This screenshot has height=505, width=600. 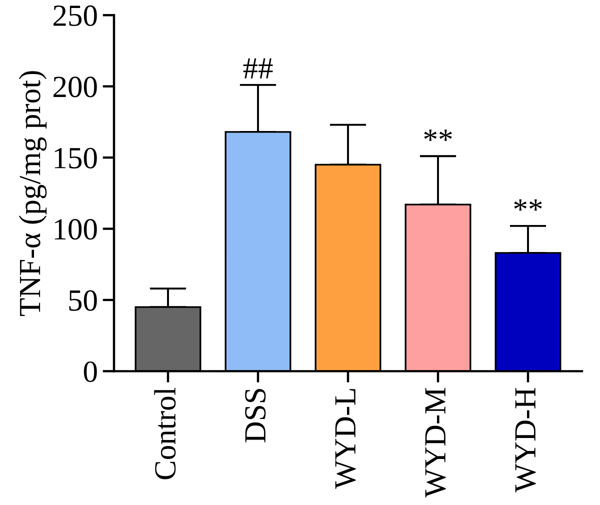 I want to click on y-tick-label: 0, so click(x=90, y=371).